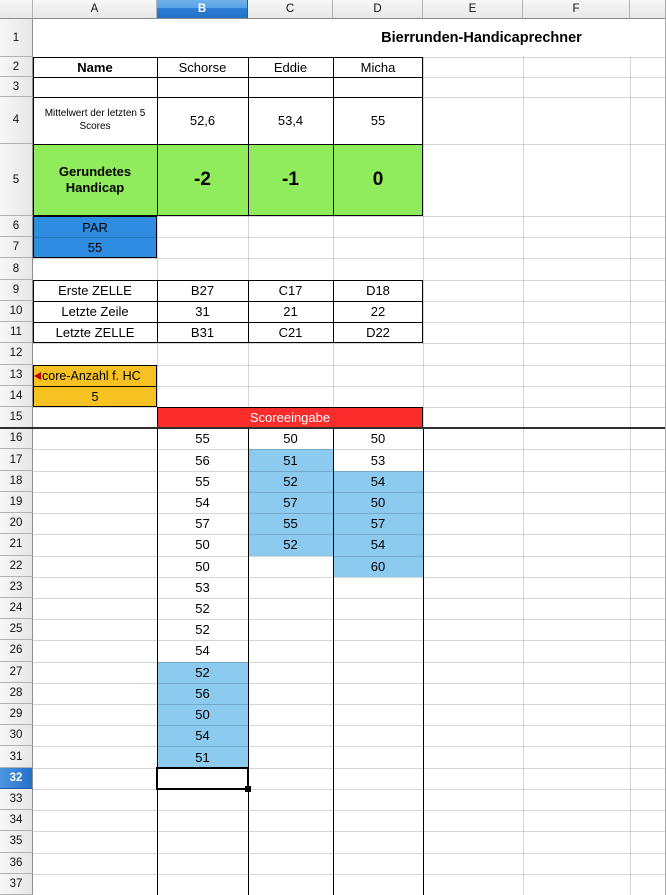 This screenshot has height=895, width=666. I want to click on row-header-3: 3, so click(16, 87).